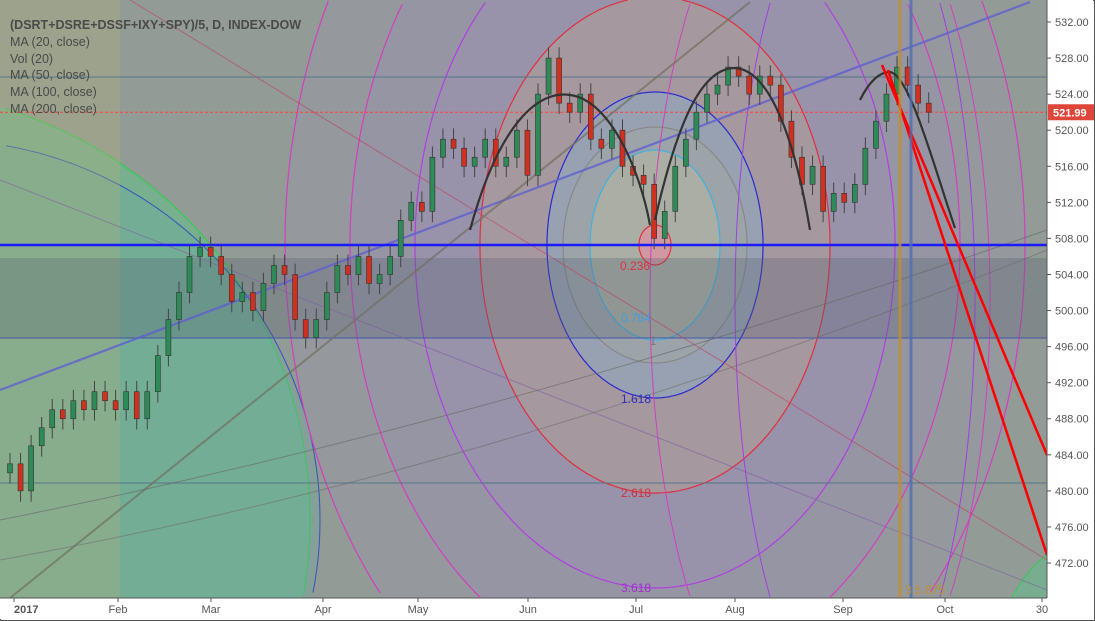 Image resolution: width=1095 pixels, height=621 pixels. Describe the element at coordinates (1072, 239) in the screenshot. I see `y-tick-label: 508.00` at that location.